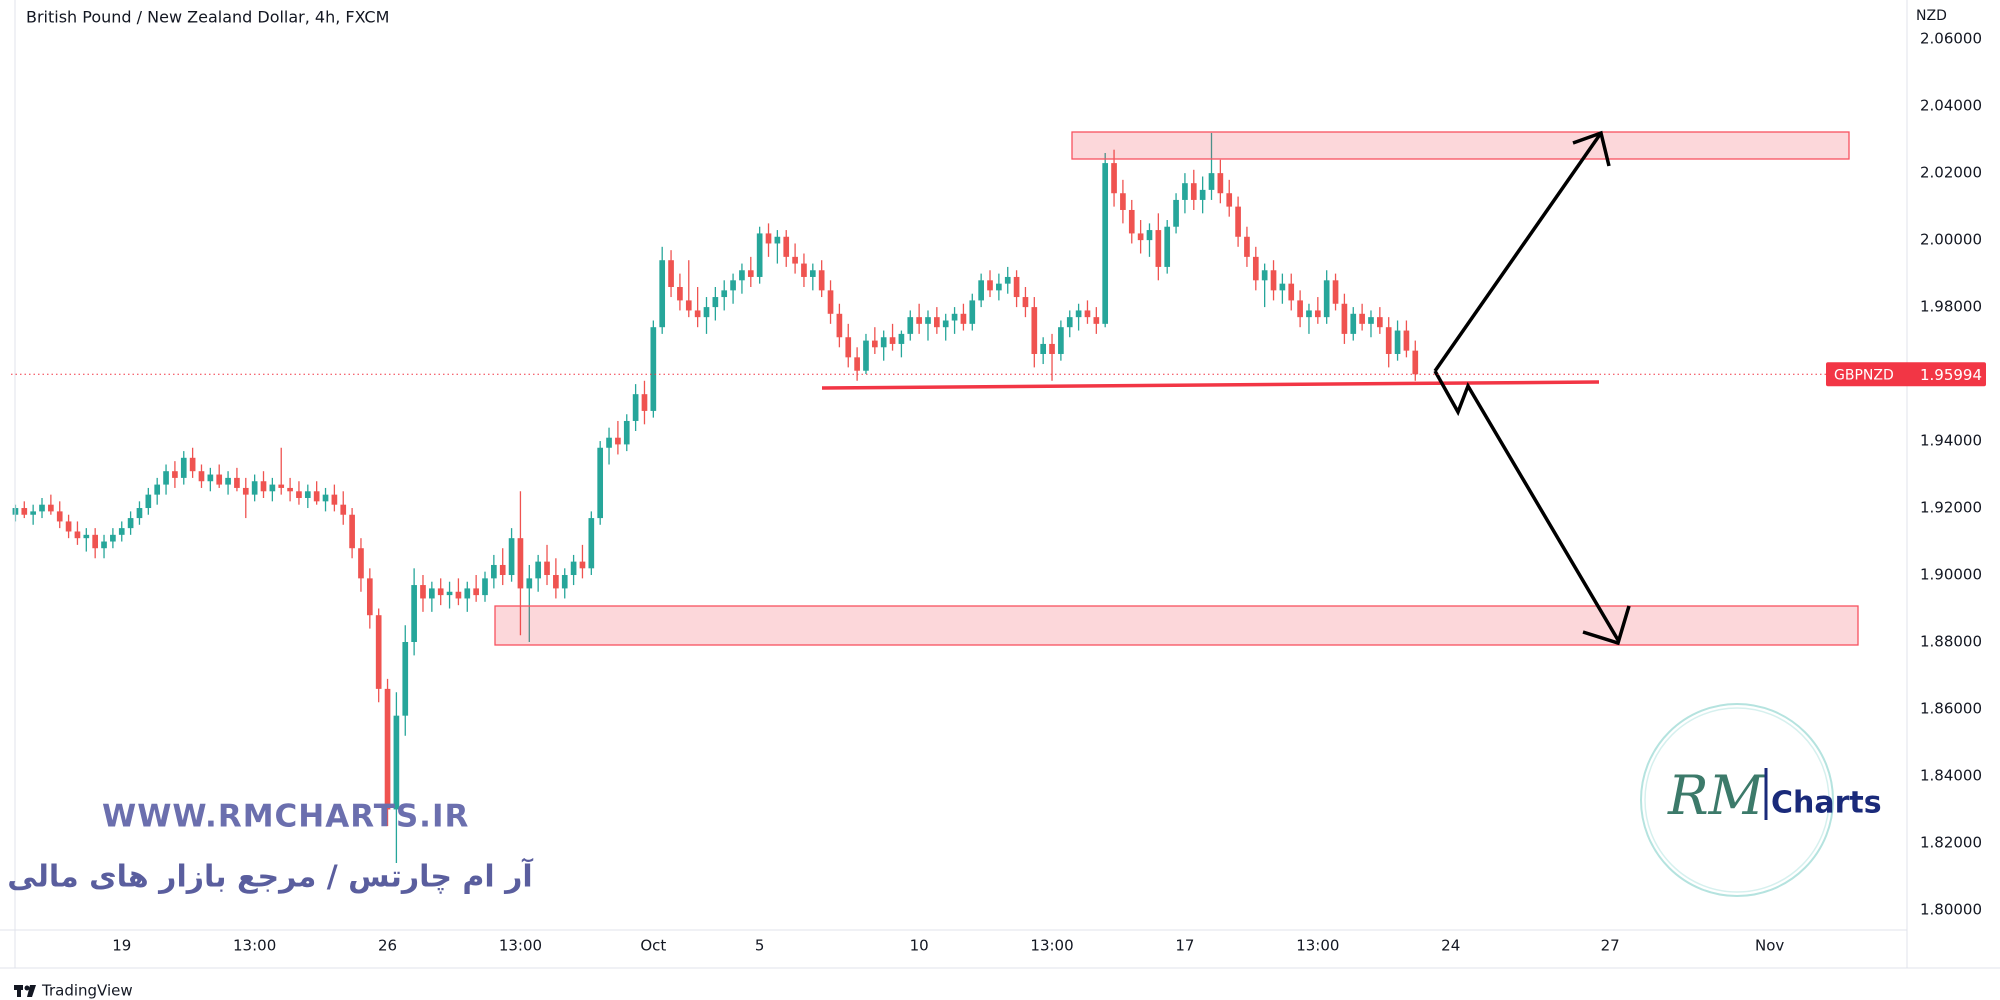  What do you see at coordinates (1906, 374) in the screenshot?
I see `last-price-tag` at bounding box center [1906, 374].